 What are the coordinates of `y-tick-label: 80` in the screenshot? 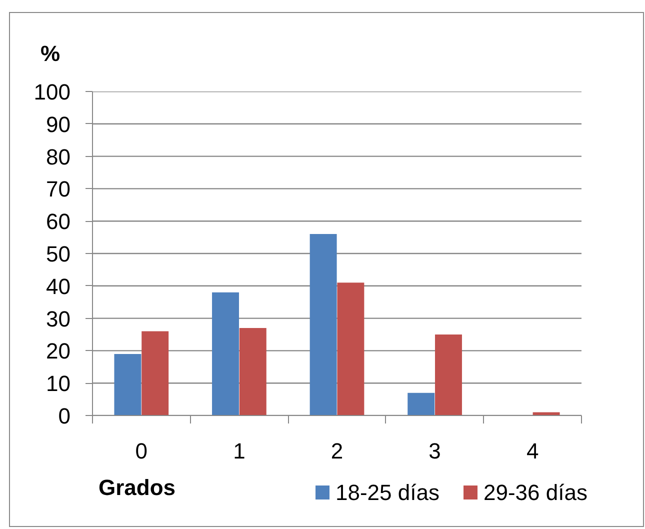 It's located at (58, 157).